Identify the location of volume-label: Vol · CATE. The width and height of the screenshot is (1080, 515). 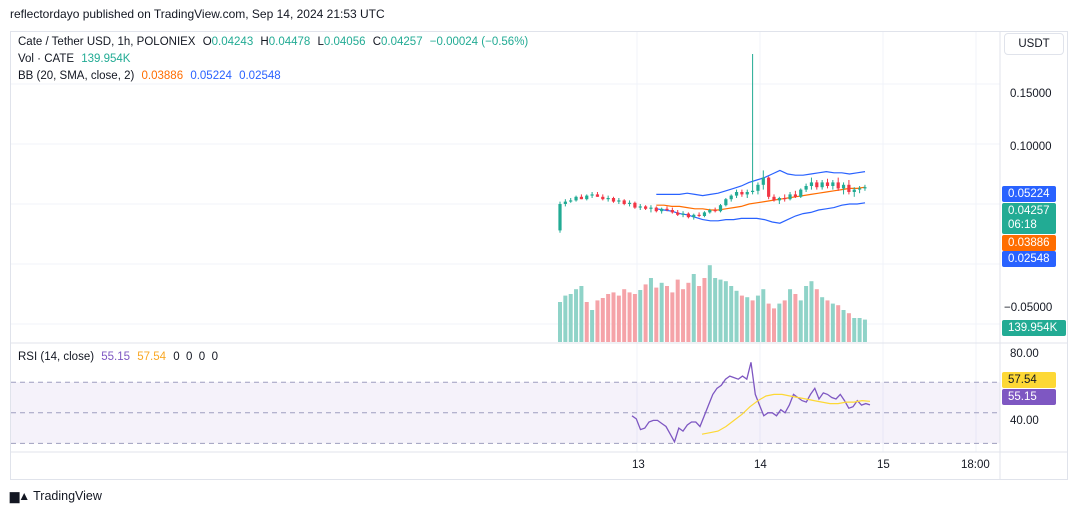
(46, 59).